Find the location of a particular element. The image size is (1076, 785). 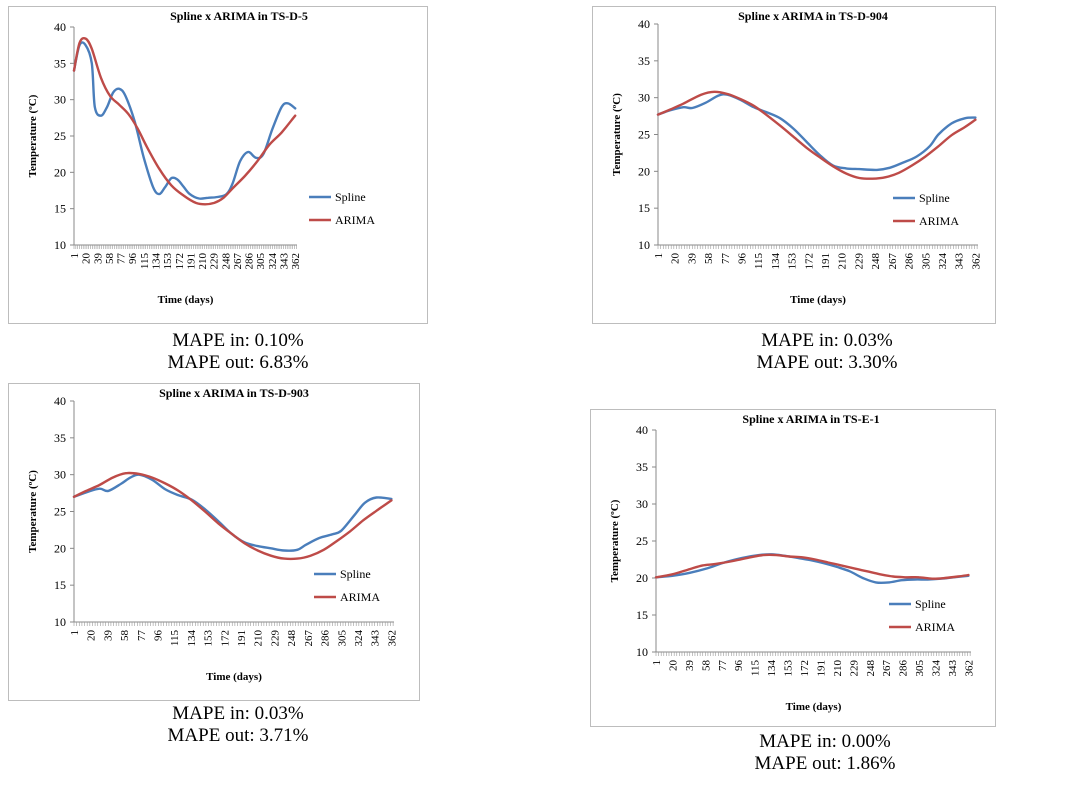

x-tick-label: 229 is located at coordinates (854, 668).